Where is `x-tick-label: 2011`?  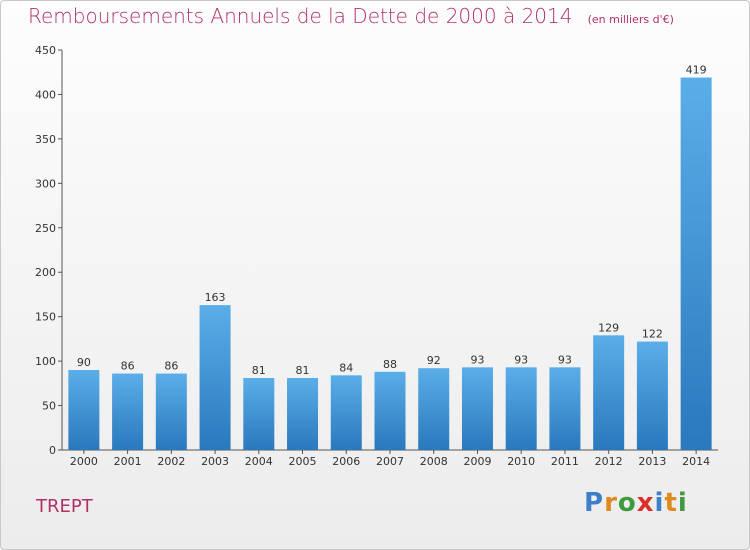
x-tick-label: 2011 is located at coordinates (565, 461).